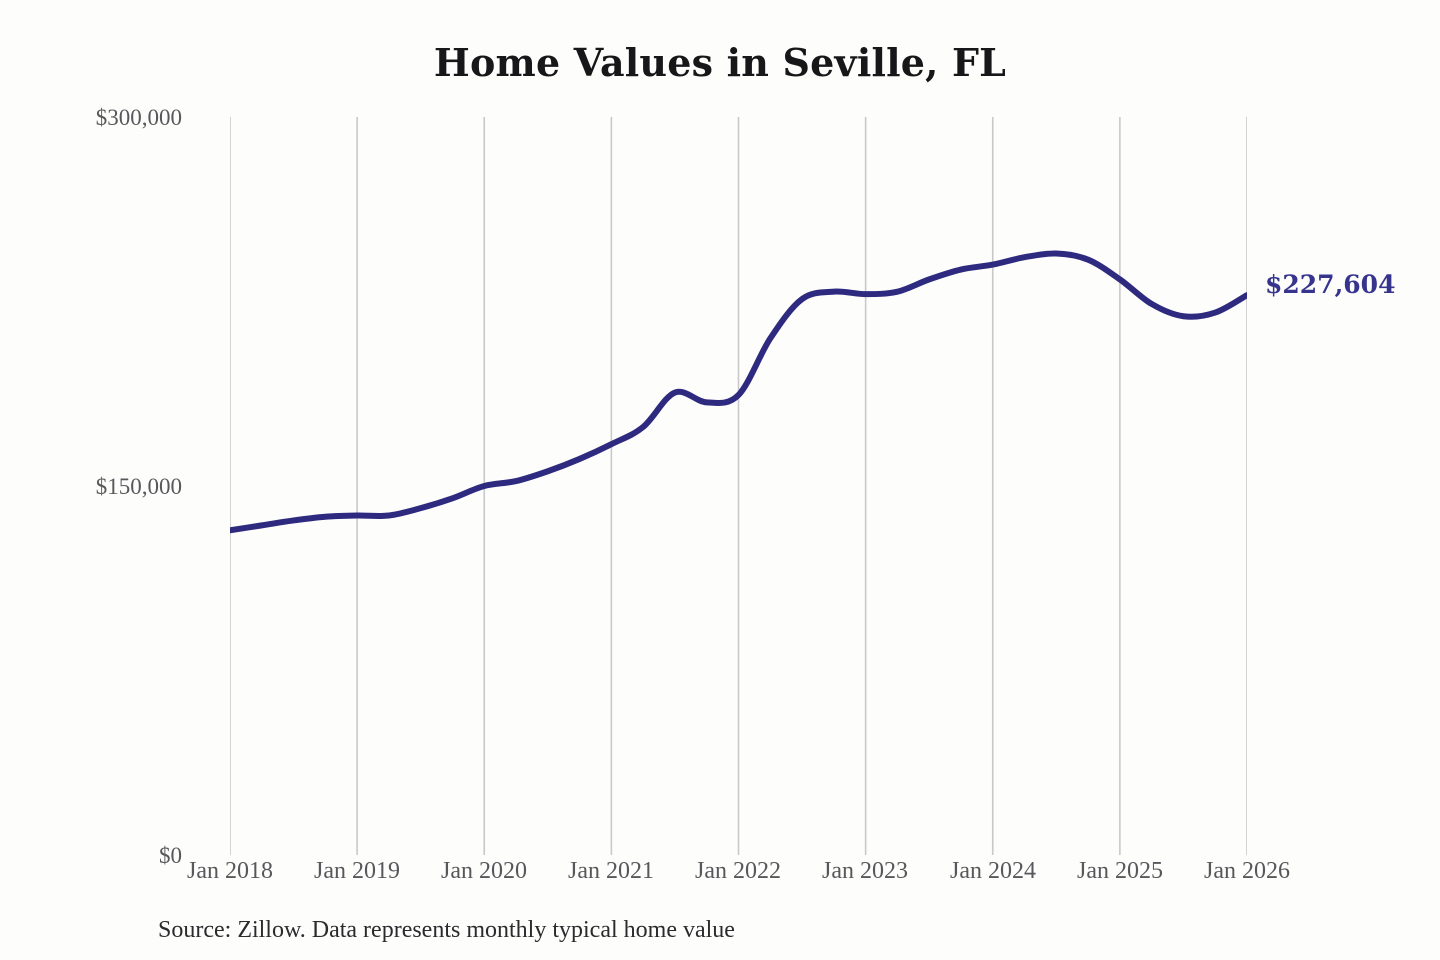 This screenshot has height=960, width=1440. What do you see at coordinates (138, 117) in the screenshot?
I see `y-axis-tick-300000: $300,000` at bounding box center [138, 117].